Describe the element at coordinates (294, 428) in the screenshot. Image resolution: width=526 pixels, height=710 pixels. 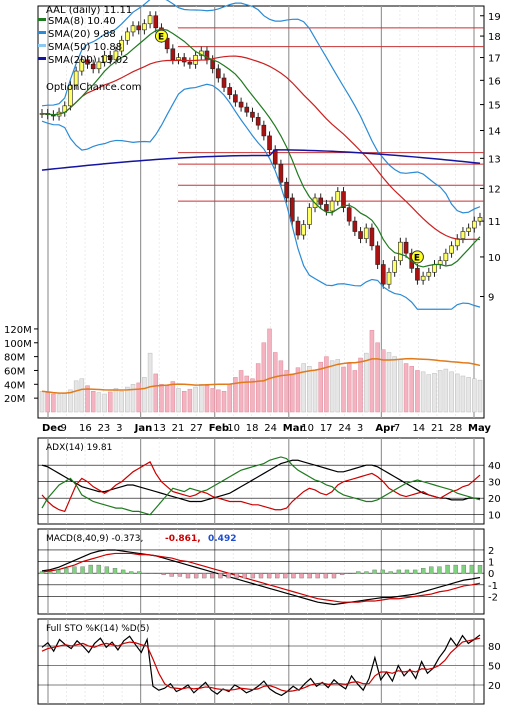
I see `x-tick-label: Mar` at that location.